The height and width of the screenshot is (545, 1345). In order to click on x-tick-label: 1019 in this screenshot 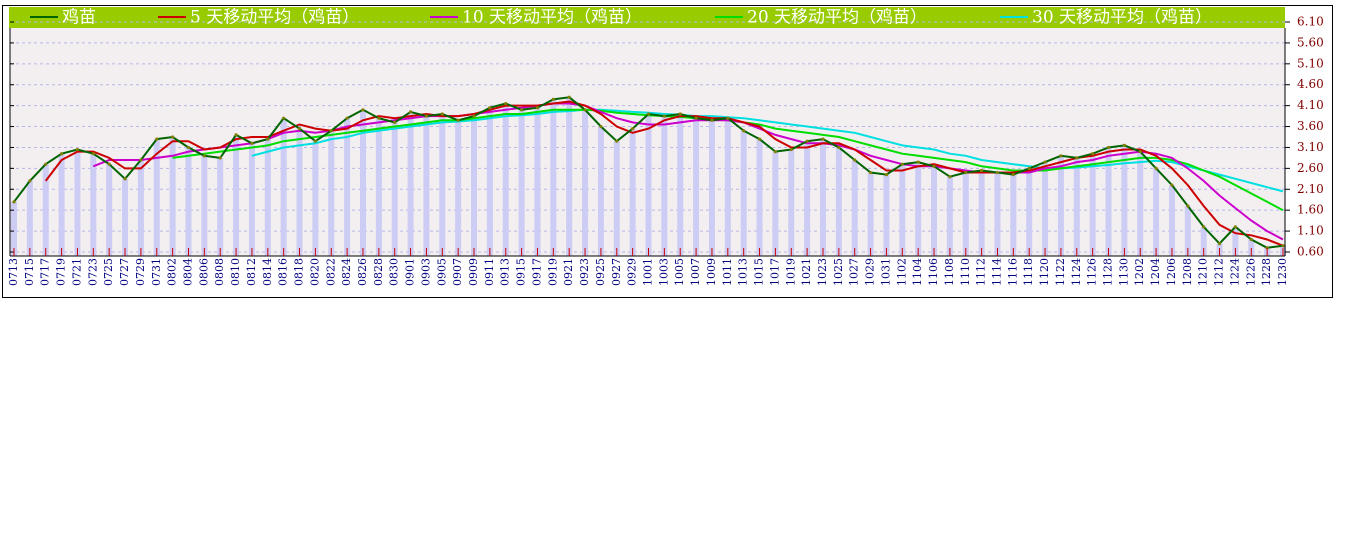, I will do `click(790, 272)`.